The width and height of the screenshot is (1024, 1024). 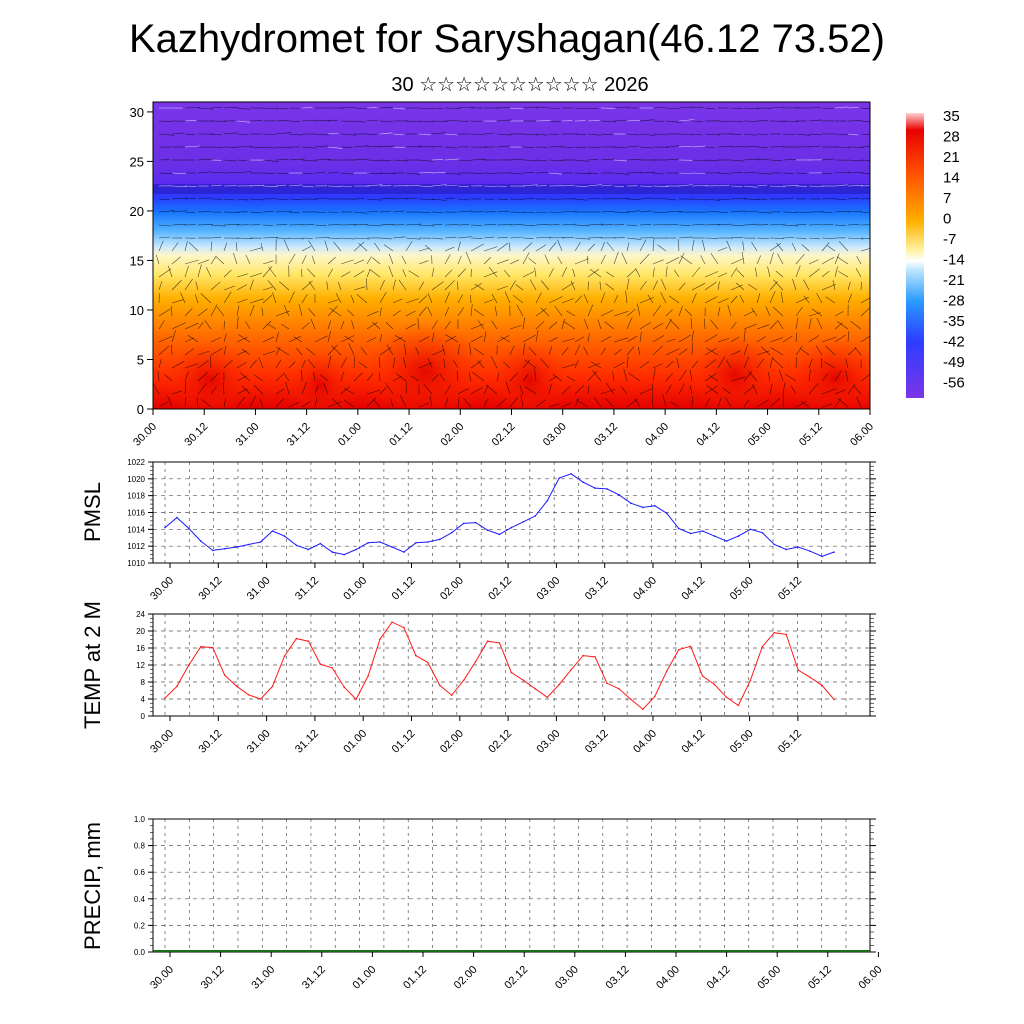 I want to click on y-tick-label: 1016, so click(x=136, y=513).